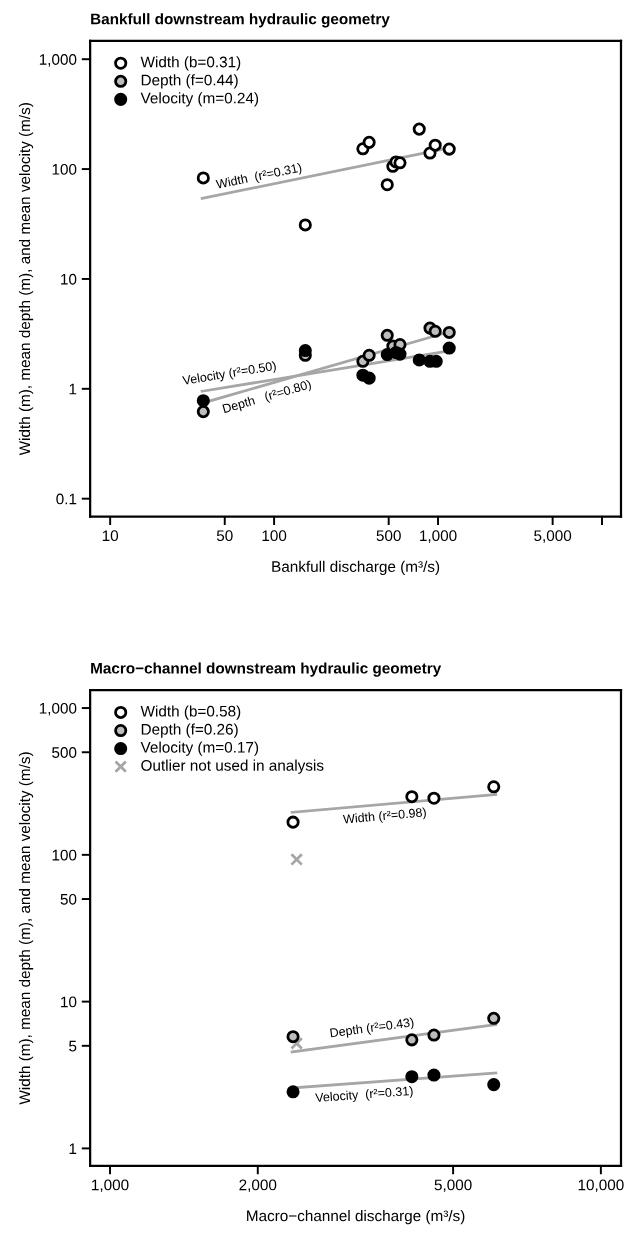  What do you see at coordinates (190, 712) in the screenshot?
I see `legend-label: Width (b=0.58)` at bounding box center [190, 712].